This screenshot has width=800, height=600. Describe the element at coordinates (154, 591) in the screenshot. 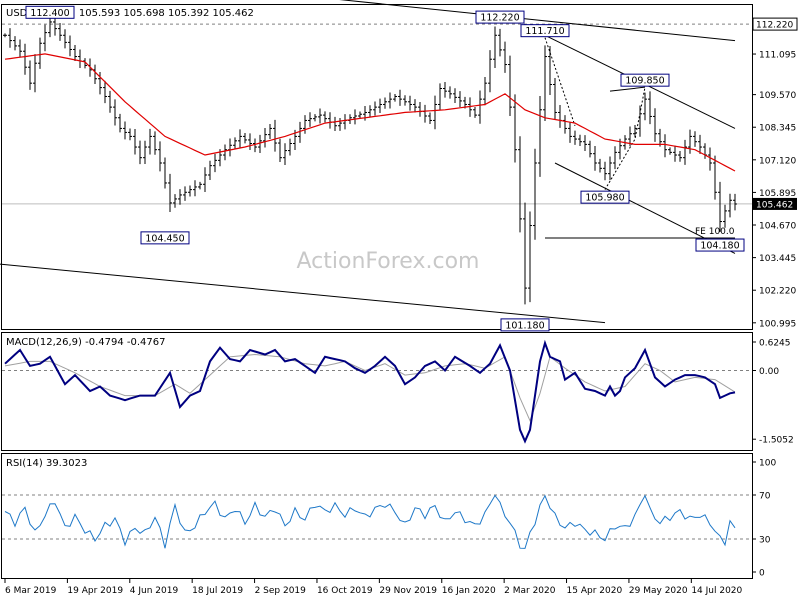

I see `x-axis-label: 4 Jun 2019` at that location.